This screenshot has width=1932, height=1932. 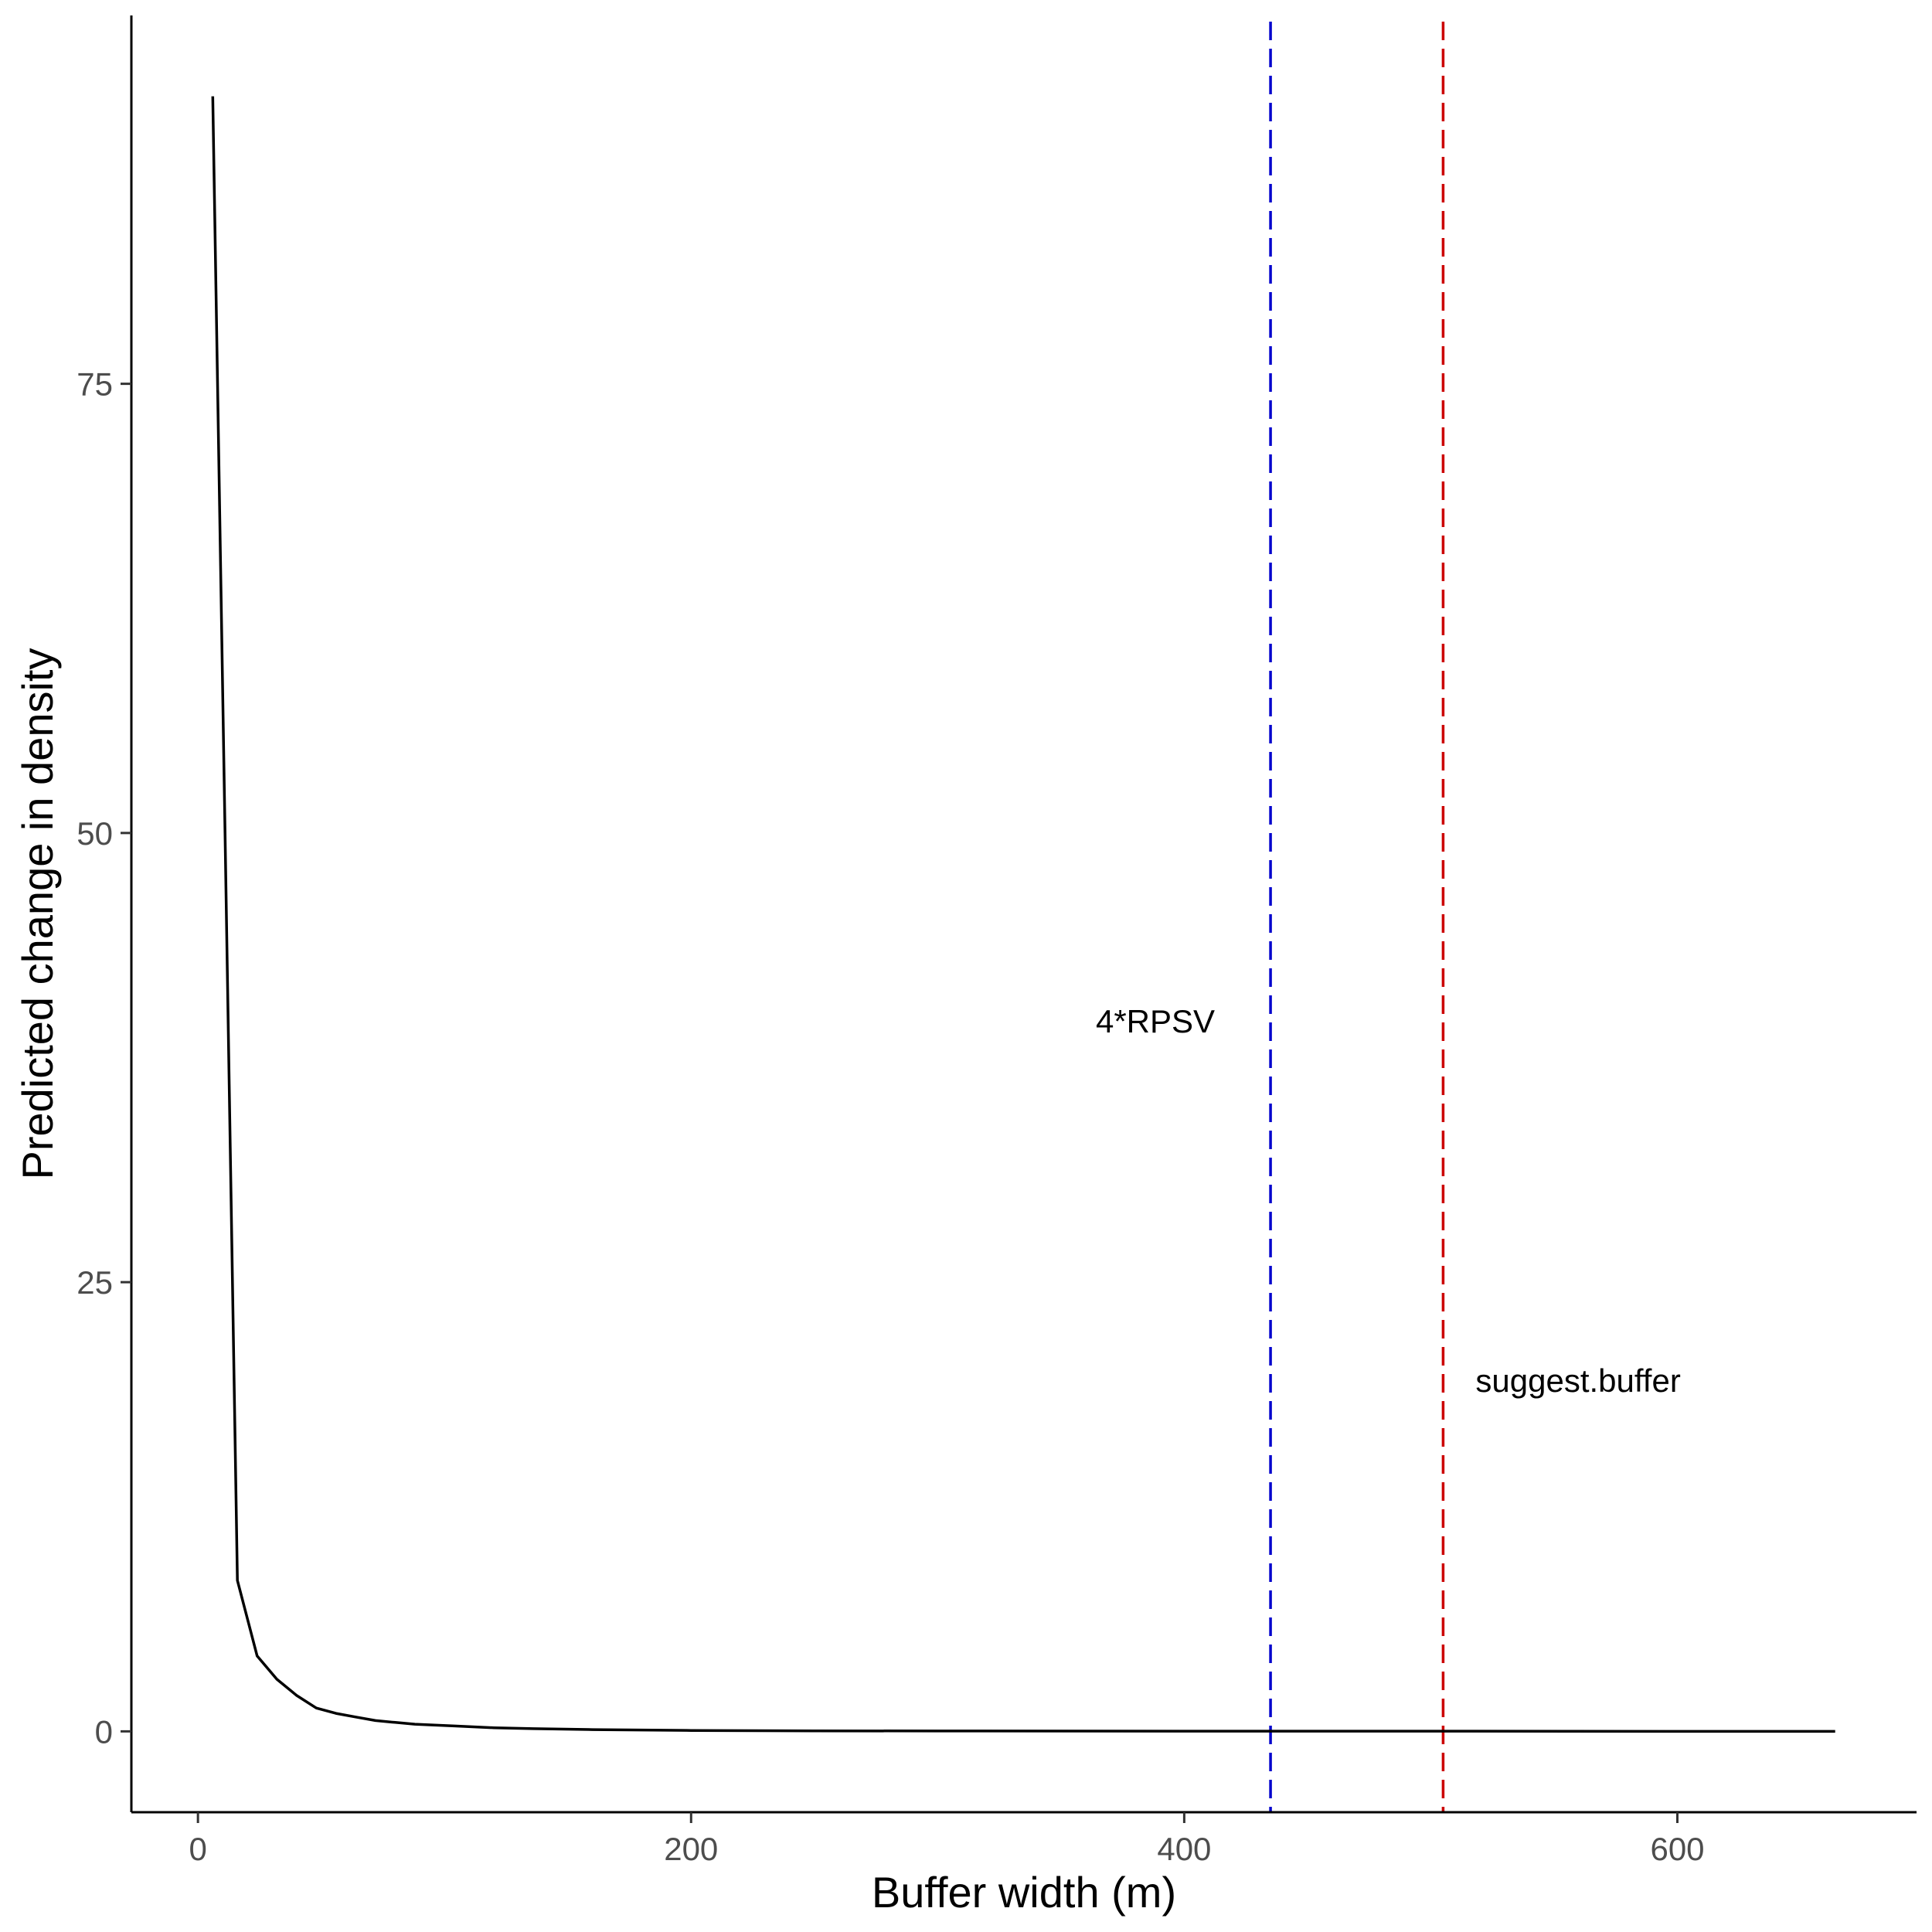 What do you see at coordinates (1184, 1849) in the screenshot?
I see `x-tick-label: 400` at bounding box center [1184, 1849].